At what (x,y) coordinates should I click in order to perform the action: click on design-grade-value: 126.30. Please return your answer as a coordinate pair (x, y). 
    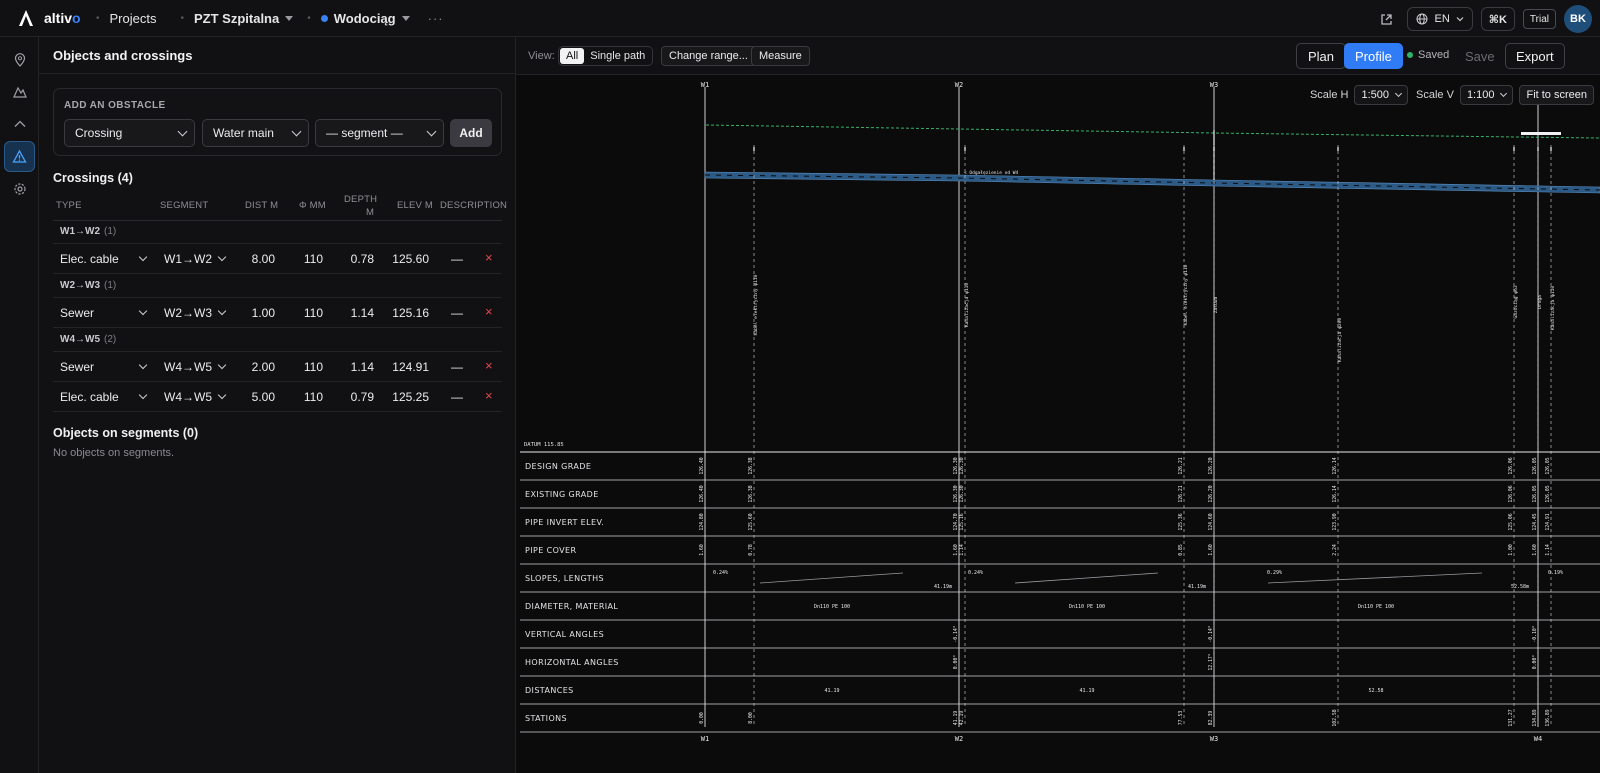
    Looking at the image, I should click on (956, 465).